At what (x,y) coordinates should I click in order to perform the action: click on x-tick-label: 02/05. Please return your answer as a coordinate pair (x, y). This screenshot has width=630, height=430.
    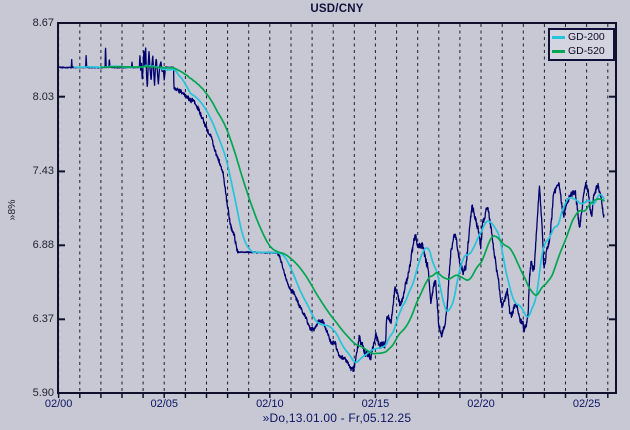
    Looking at the image, I should click on (164, 404).